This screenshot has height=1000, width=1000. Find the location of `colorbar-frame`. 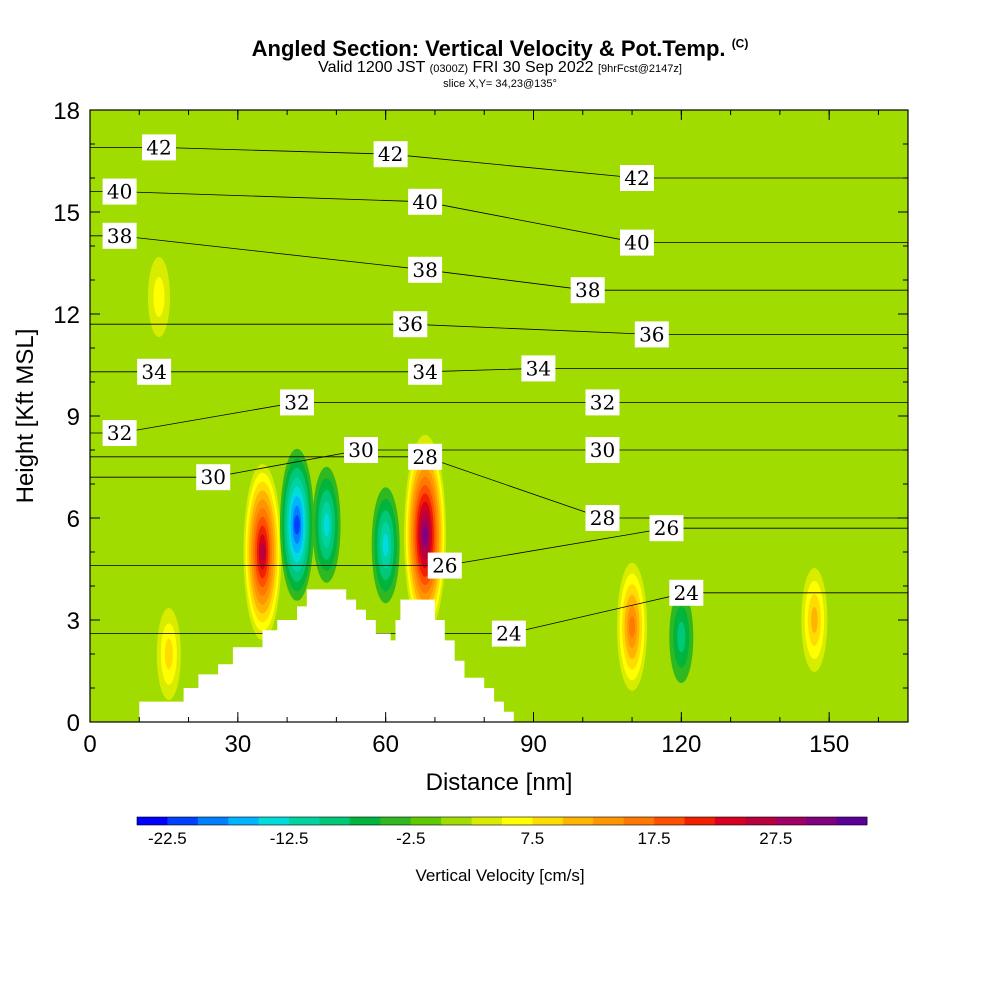

colorbar-frame is located at coordinates (502, 821).